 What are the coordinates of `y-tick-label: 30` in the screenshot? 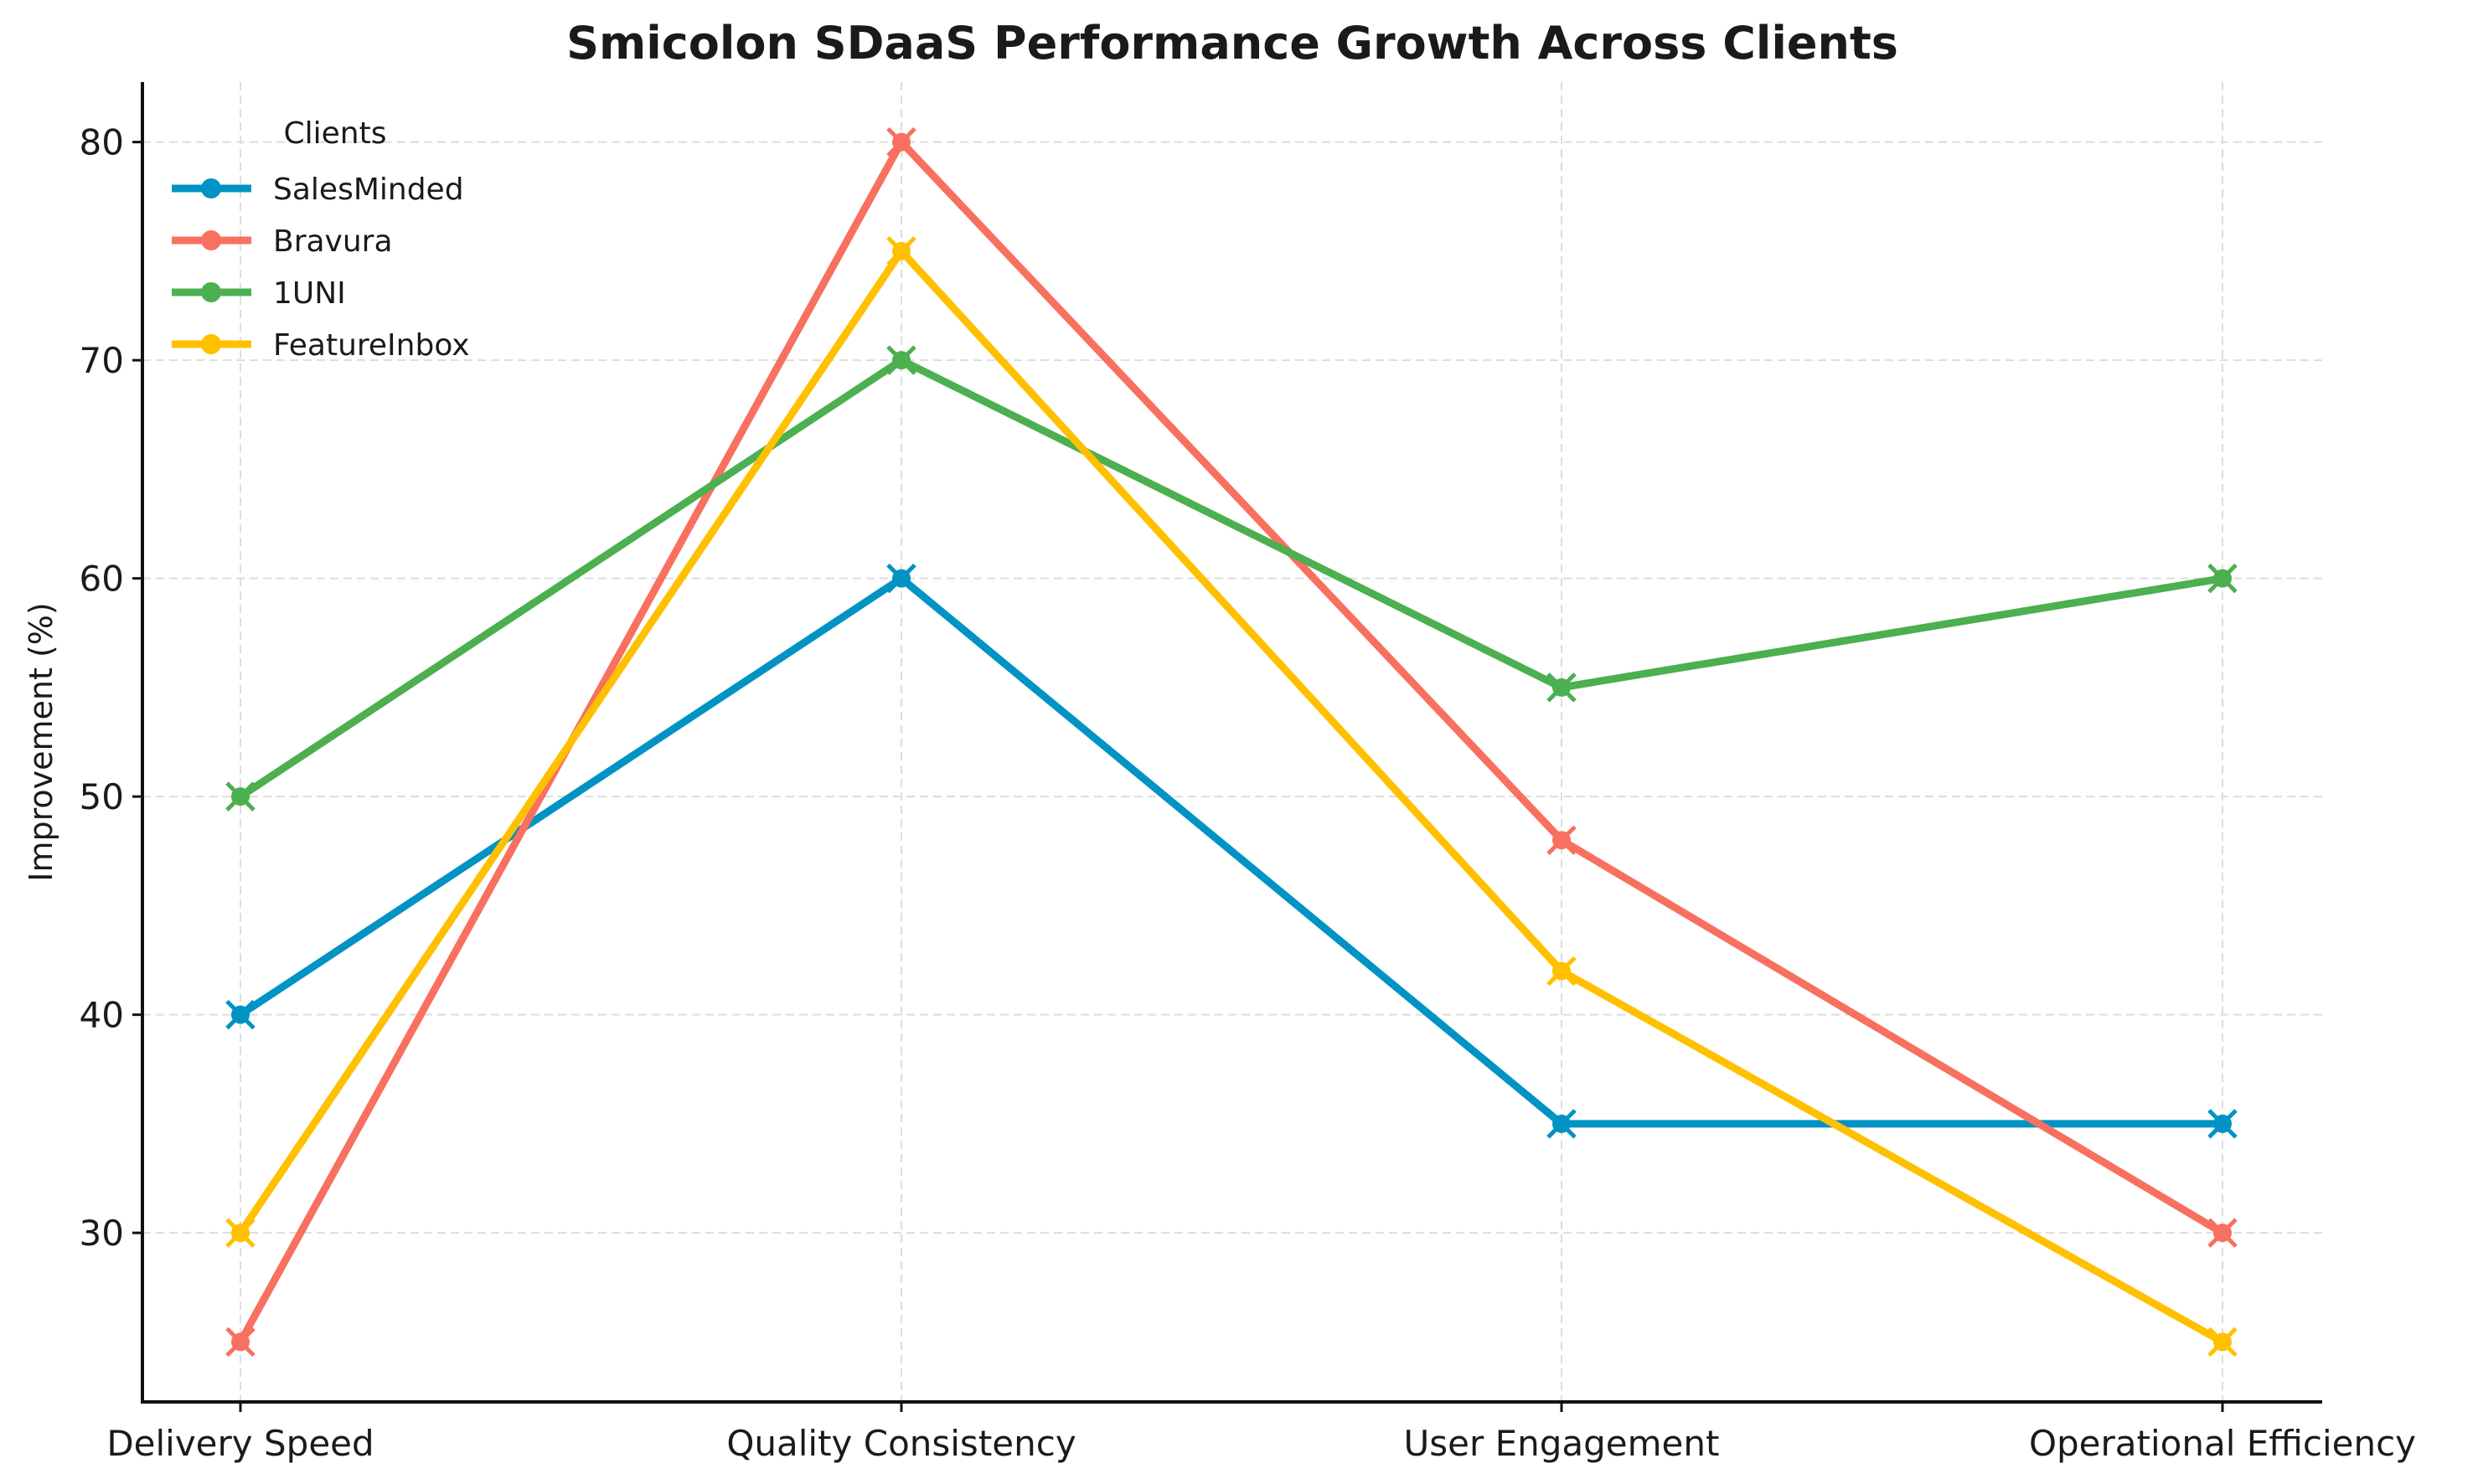 It's located at (102, 1233).